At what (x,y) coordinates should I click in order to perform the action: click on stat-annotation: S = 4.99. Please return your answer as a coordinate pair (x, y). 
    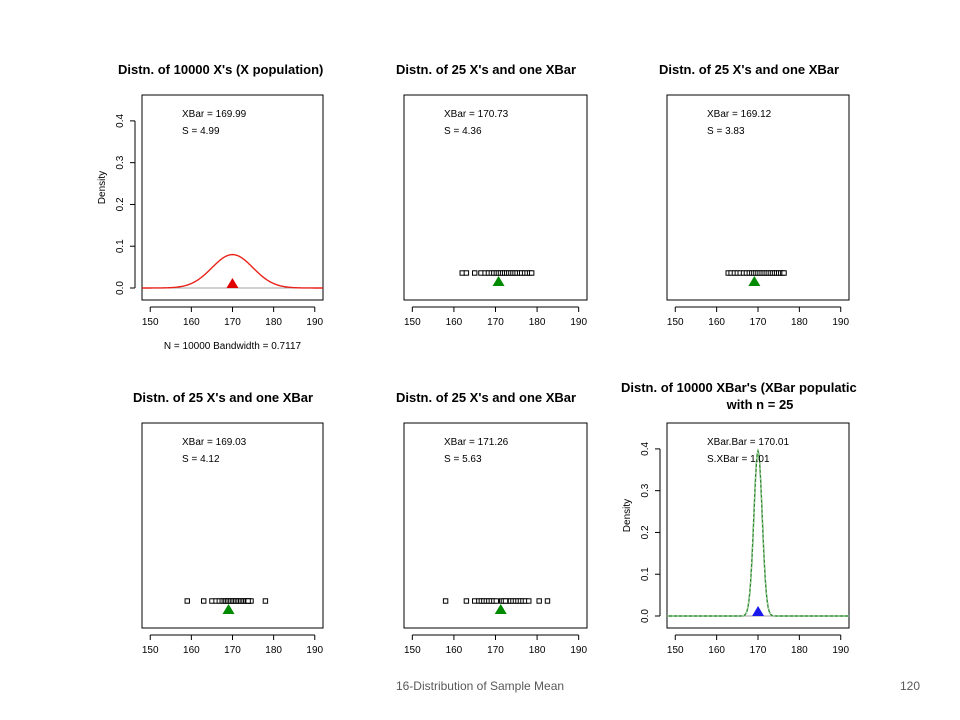
    Looking at the image, I should click on (201, 131).